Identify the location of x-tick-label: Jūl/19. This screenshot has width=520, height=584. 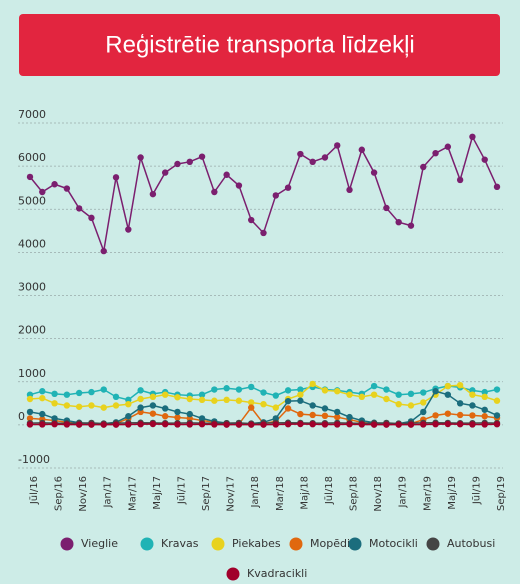
(476, 490).